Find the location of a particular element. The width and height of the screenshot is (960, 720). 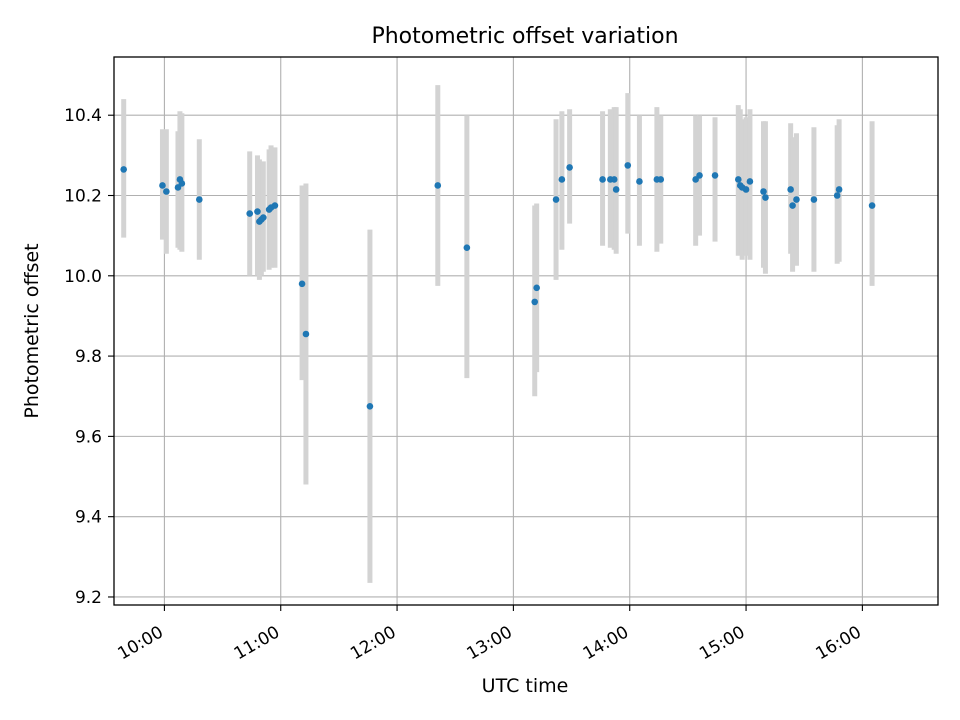

y-tick-label: 9.2 is located at coordinates (88, 598).